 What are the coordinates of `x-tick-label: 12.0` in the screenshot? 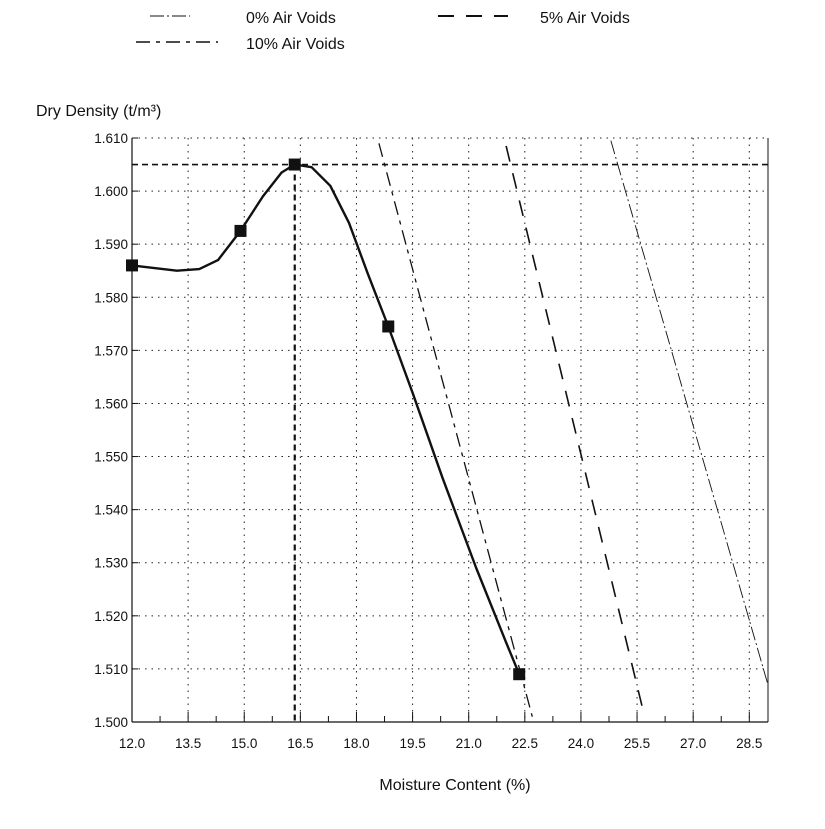 It's located at (132, 743).